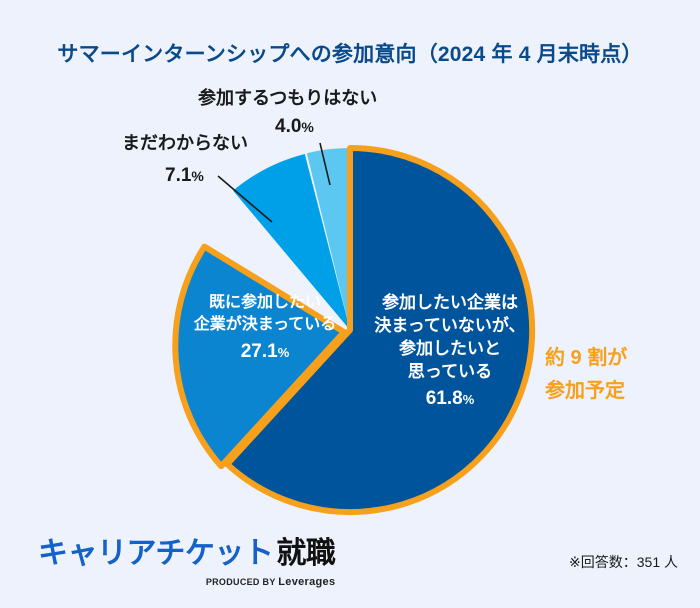 The height and width of the screenshot is (608, 700). What do you see at coordinates (450, 325) in the screenshot?
I see `label-main-line2: 決まっていないが、` at bounding box center [450, 325].